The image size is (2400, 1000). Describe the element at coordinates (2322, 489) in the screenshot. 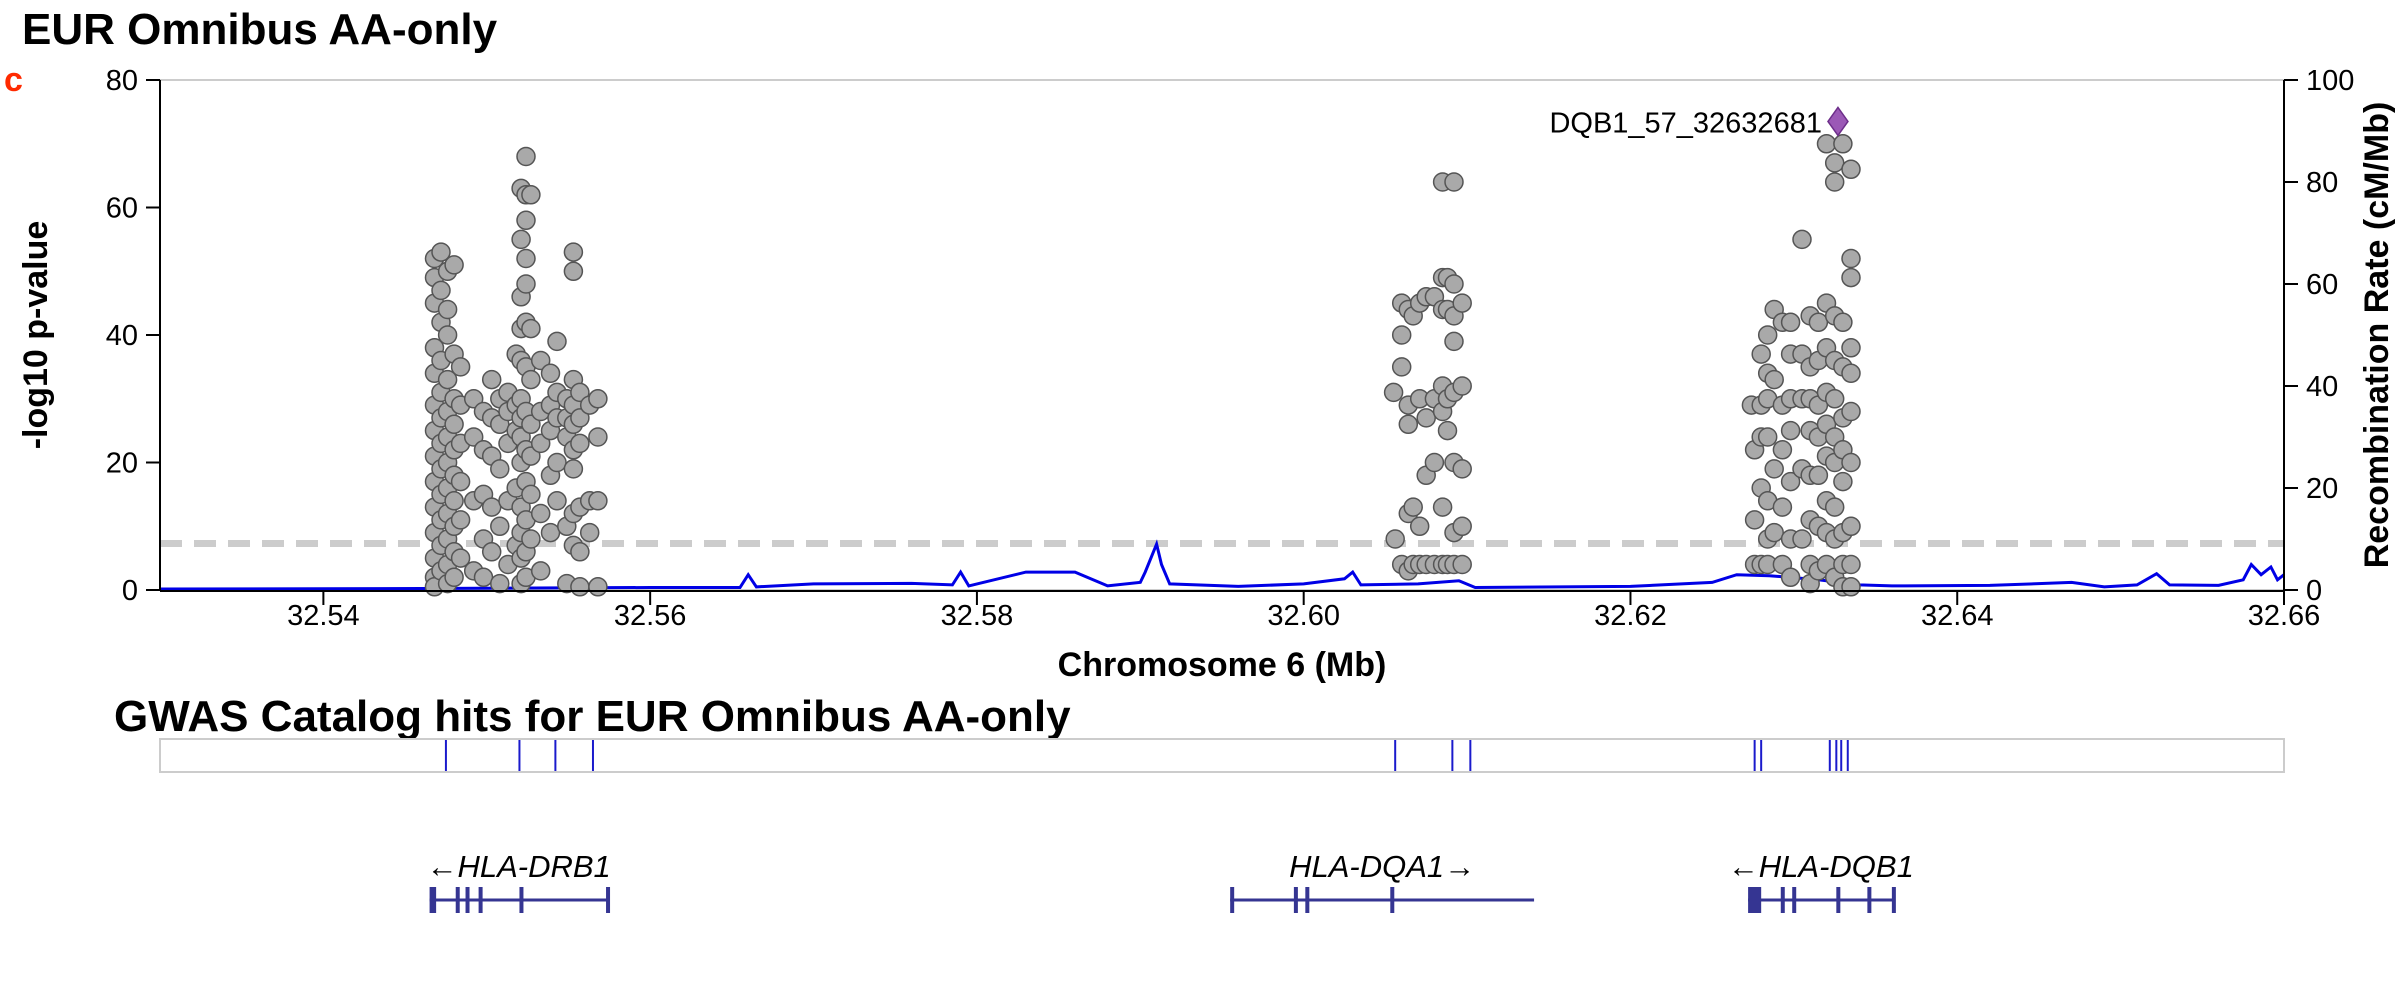

I see `y2-tick-label: 20` at that location.